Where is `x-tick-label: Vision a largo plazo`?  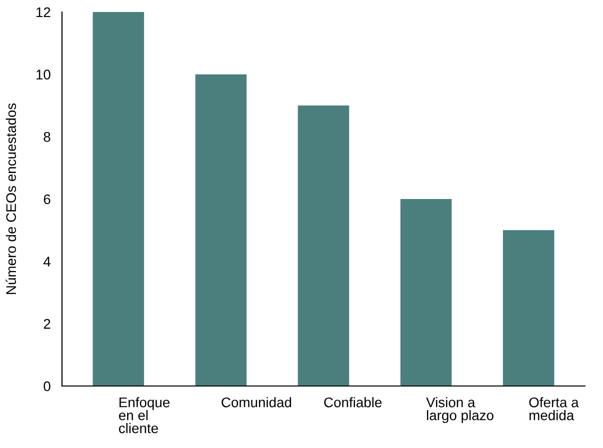
x-tick-label: Vision a largo plazo is located at coordinates (460, 410).